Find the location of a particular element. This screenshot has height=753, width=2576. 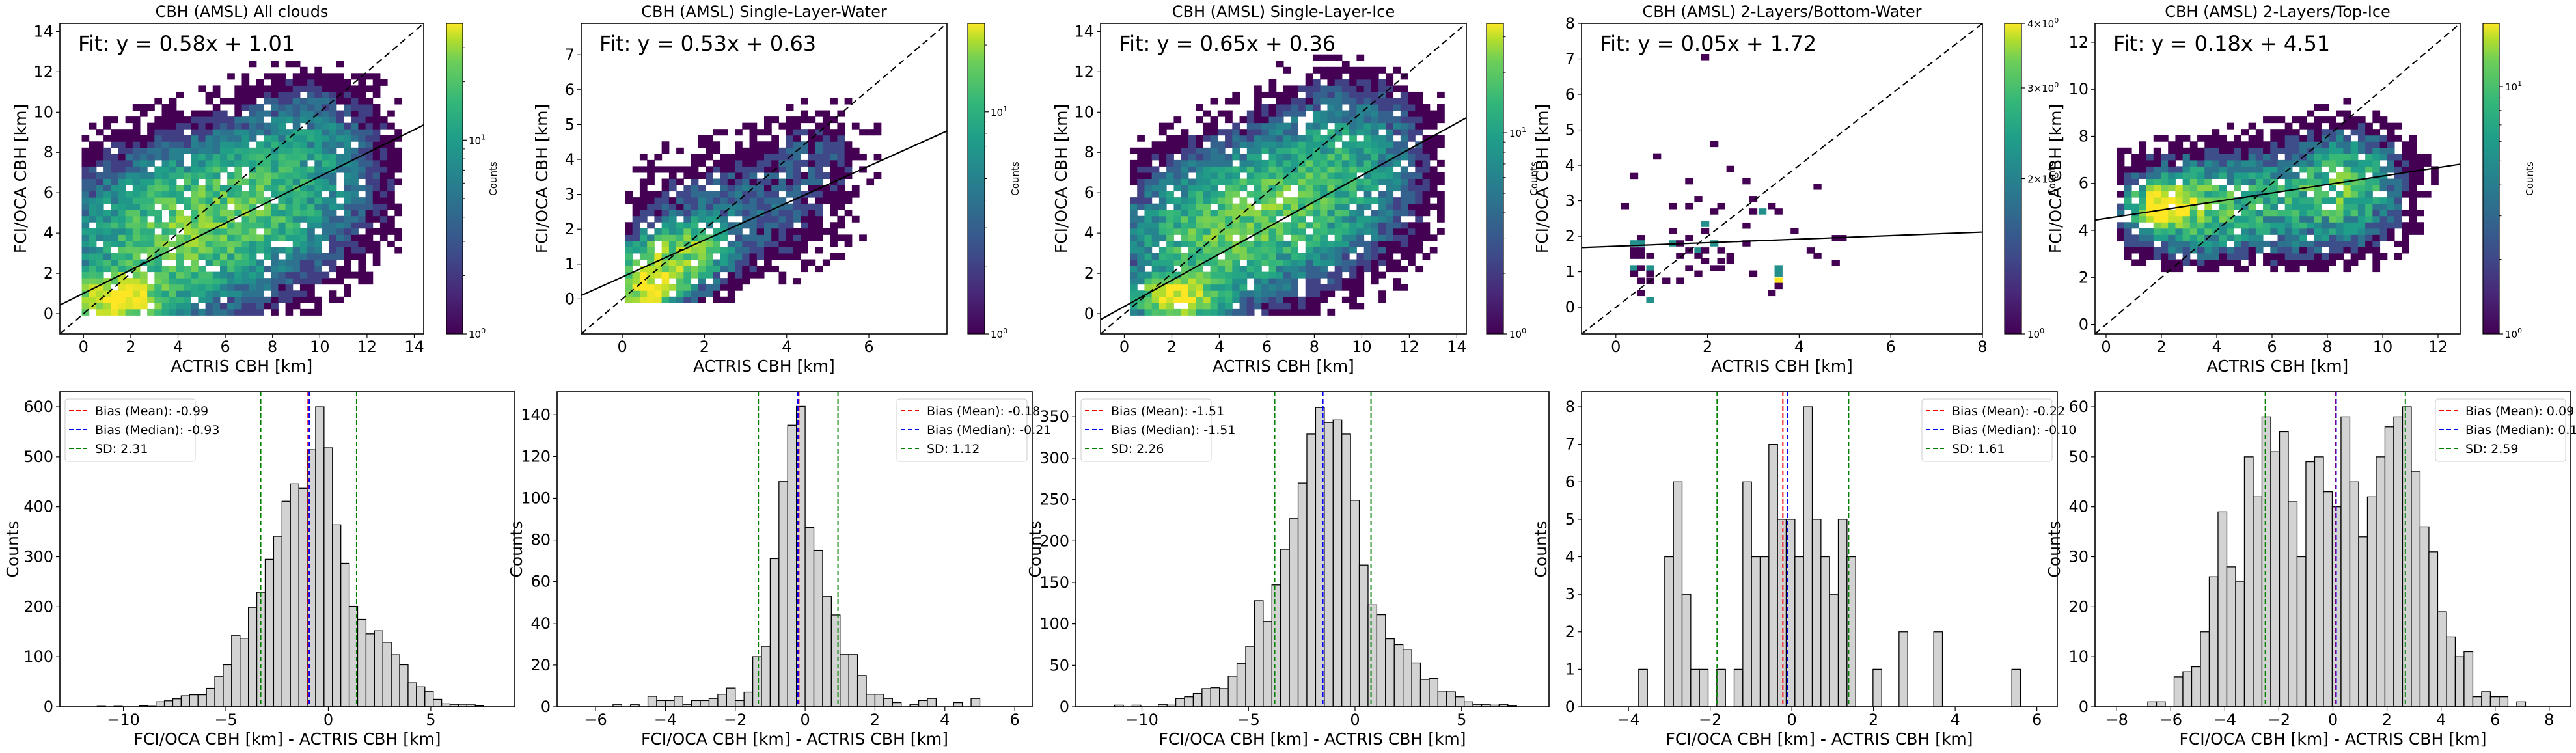

y-tick-label: 150 is located at coordinates (1054, 582).